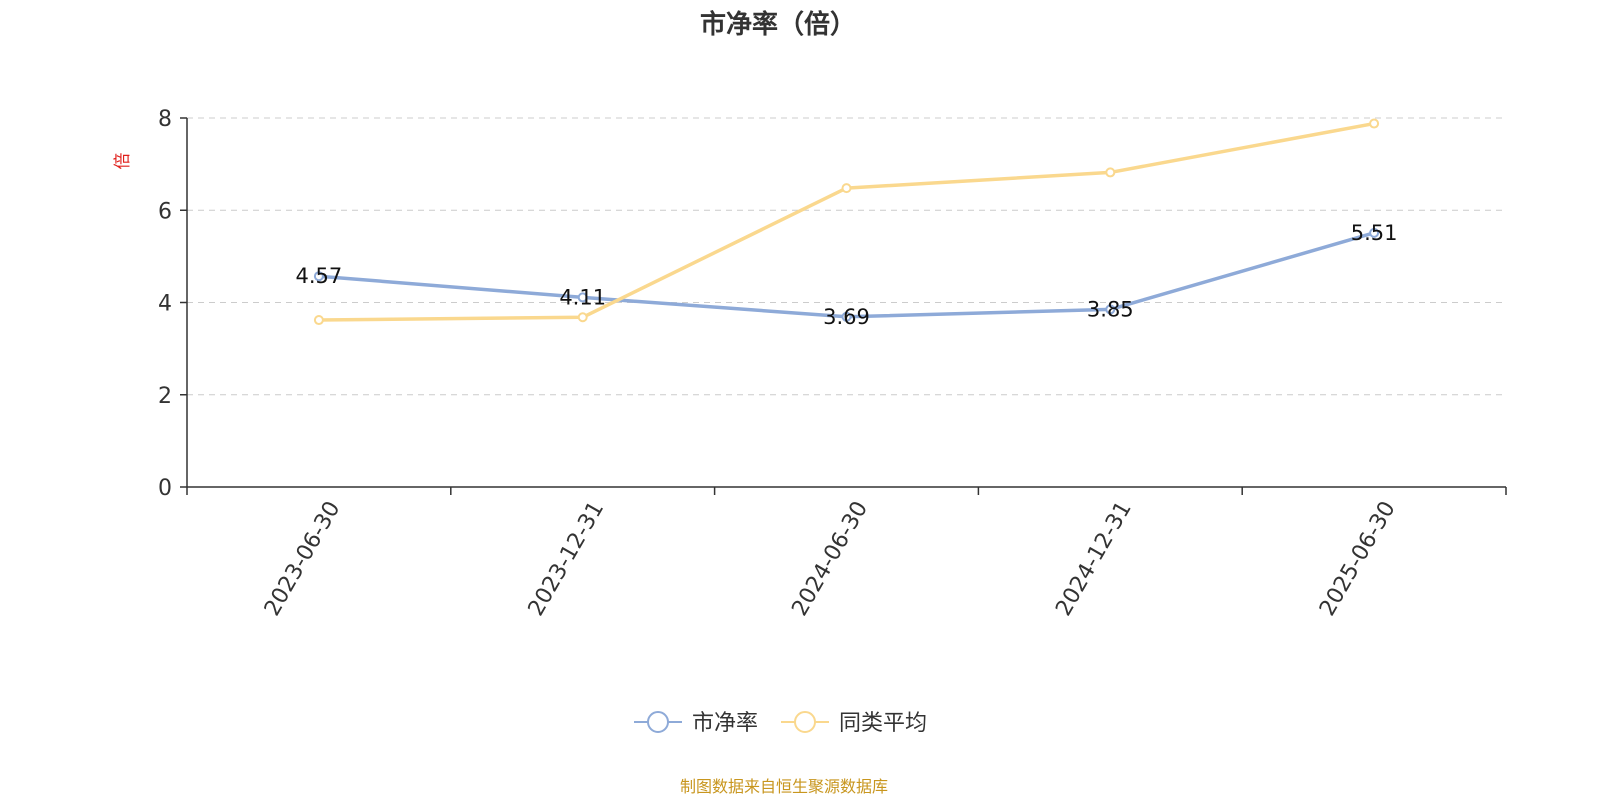  I want to click on legend-label-0: 市净率, so click(725, 723).